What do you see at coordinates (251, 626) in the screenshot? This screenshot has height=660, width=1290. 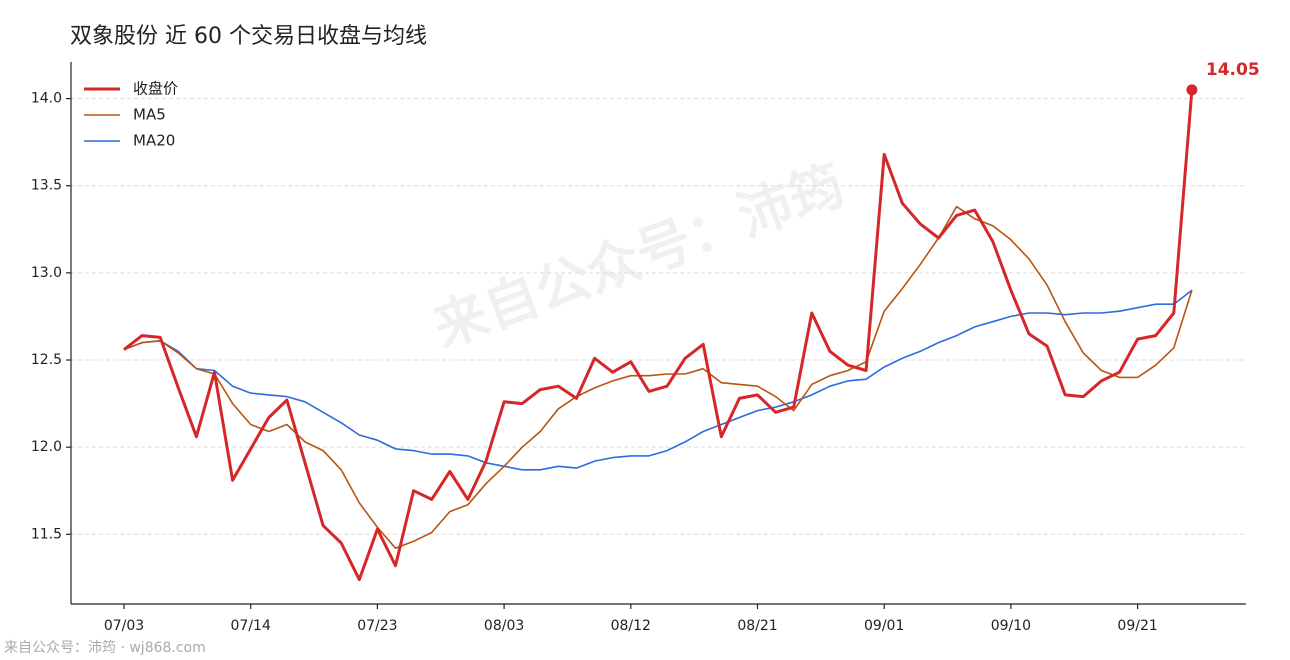 I see `x-tick-label: 07/14` at bounding box center [251, 626].